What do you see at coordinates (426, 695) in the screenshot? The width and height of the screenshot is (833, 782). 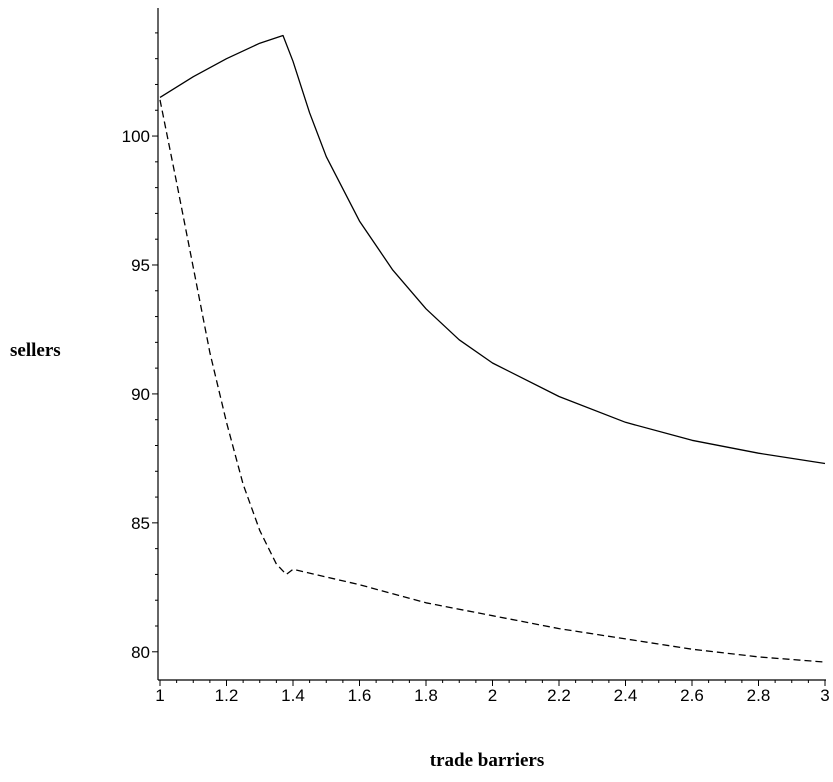 I see `x-tick-label: 1.8` at bounding box center [426, 695].